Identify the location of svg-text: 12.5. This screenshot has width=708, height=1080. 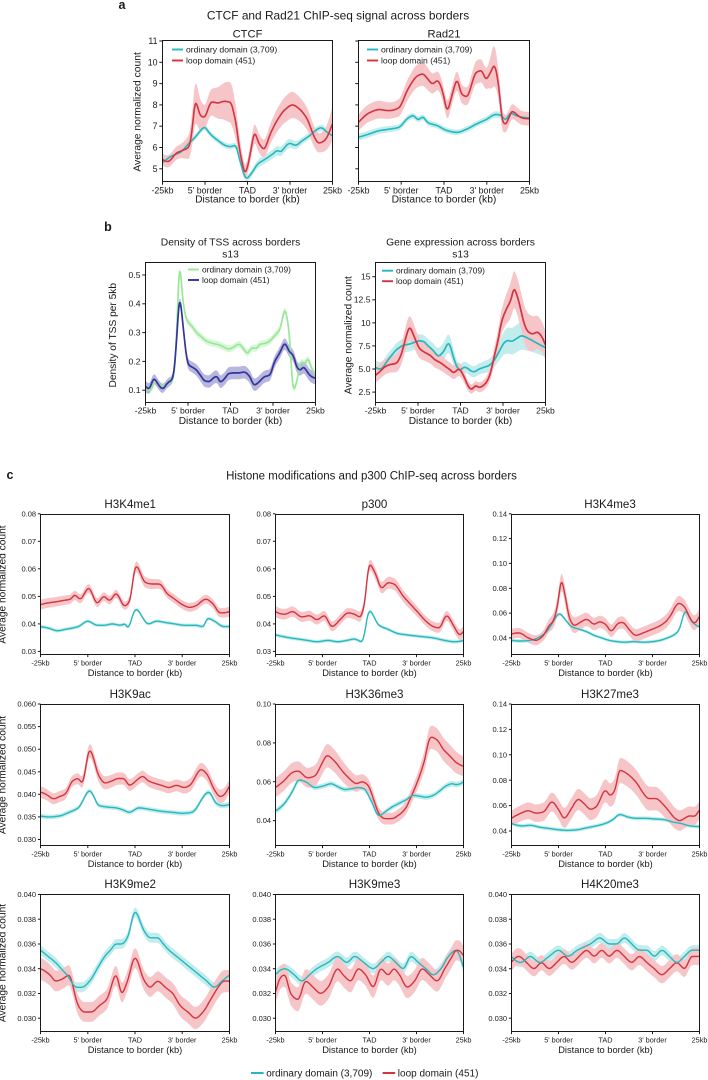
(362, 300).